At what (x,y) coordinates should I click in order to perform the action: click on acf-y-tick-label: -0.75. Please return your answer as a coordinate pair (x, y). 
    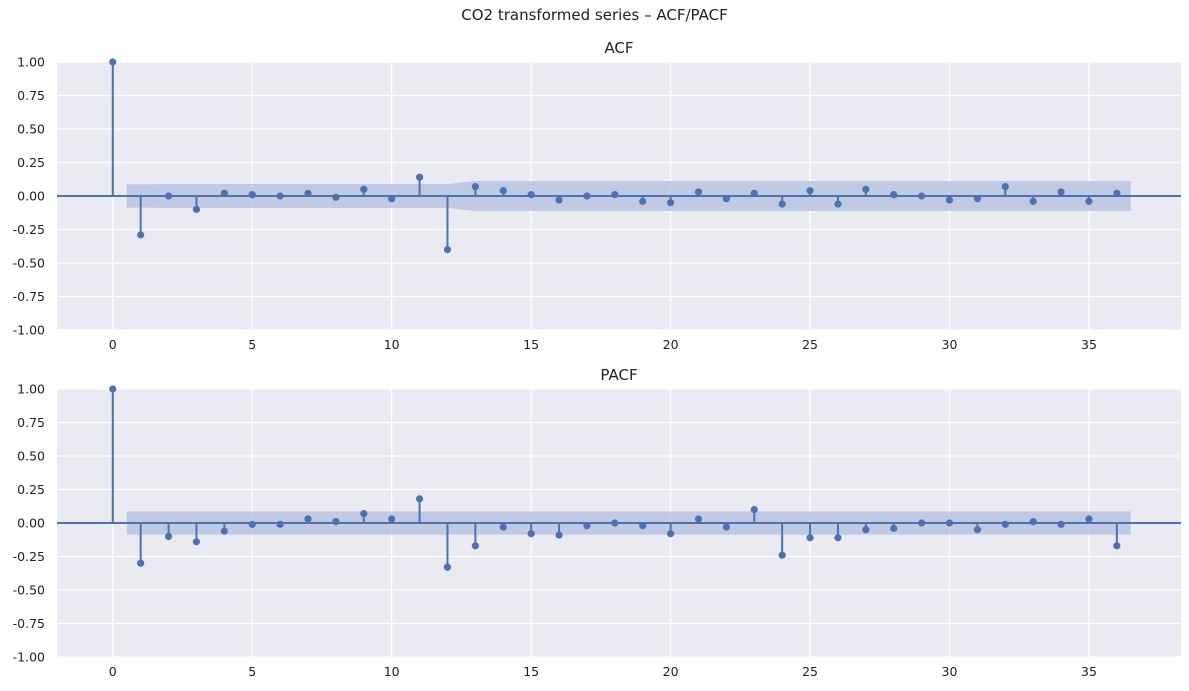
    Looking at the image, I should click on (29, 296).